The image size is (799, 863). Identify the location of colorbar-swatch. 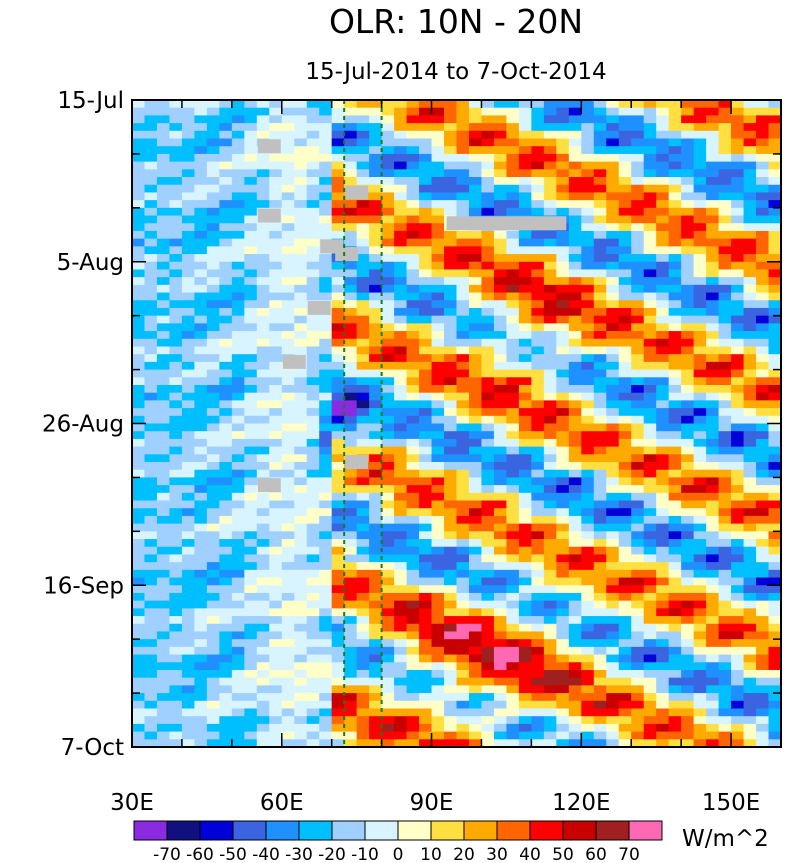
(579, 830).